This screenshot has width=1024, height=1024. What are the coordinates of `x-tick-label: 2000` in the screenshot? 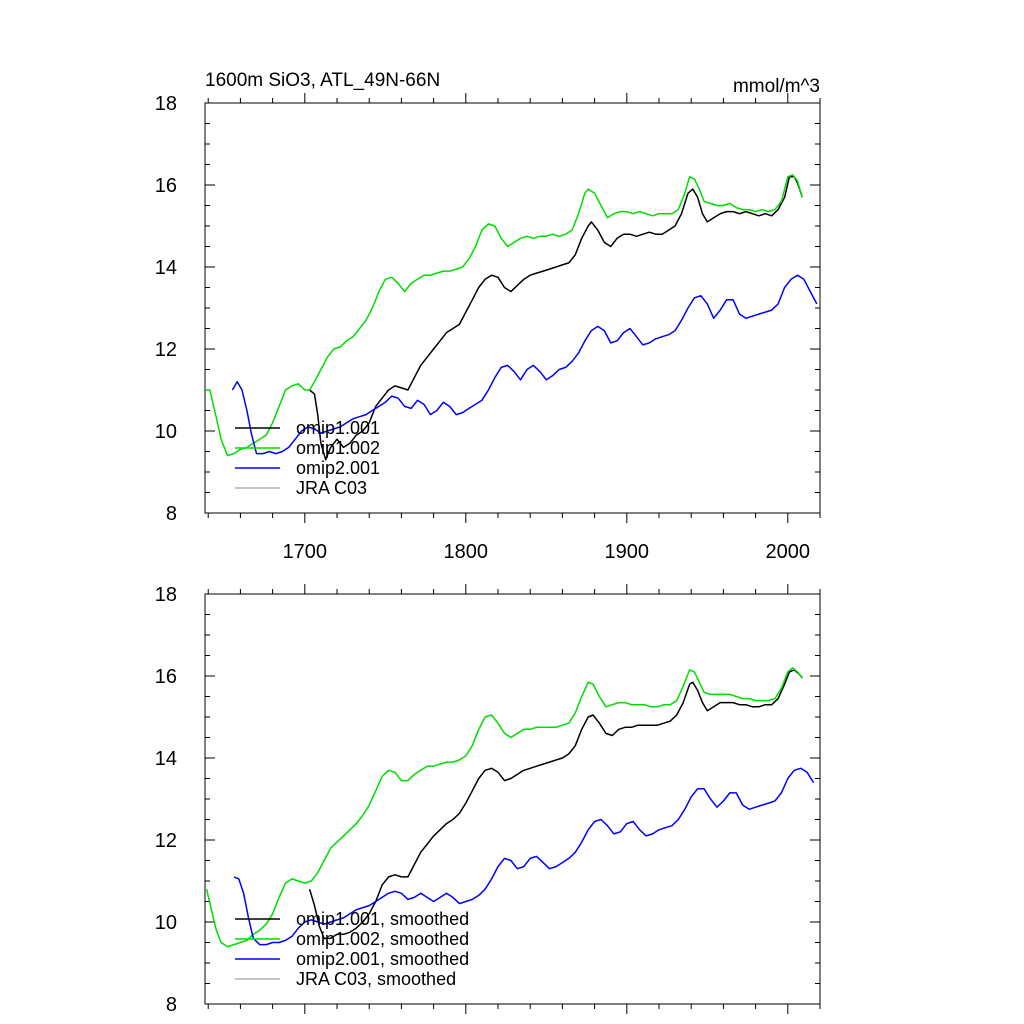 It's located at (788, 552).